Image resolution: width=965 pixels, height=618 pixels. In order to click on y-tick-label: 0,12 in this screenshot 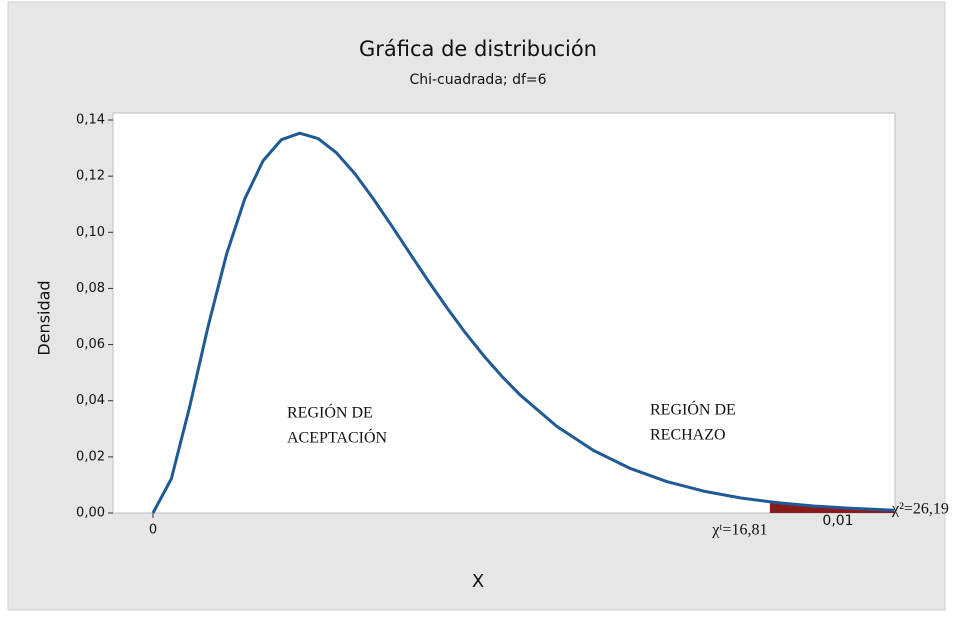, I will do `click(90, 176)`.